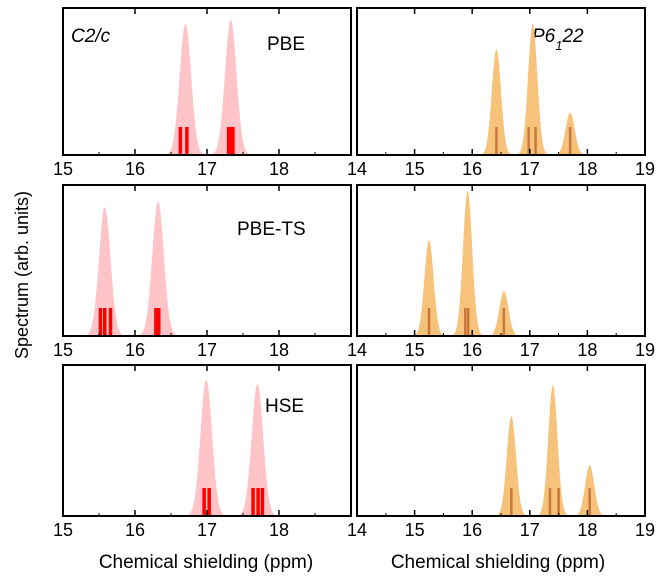  Describe the element at coordinates (22, 275) in the screenshot. I see `y-axis-label: Spectrum (arb. units)` at that location.